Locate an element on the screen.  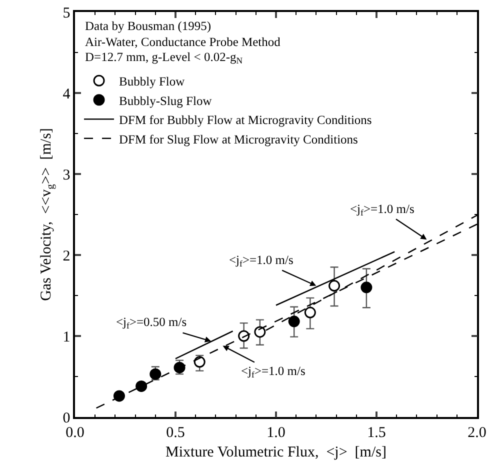
legend-label: DFM for Slug Flow at Microgravity Conditions is located at coordinates (238, 139).